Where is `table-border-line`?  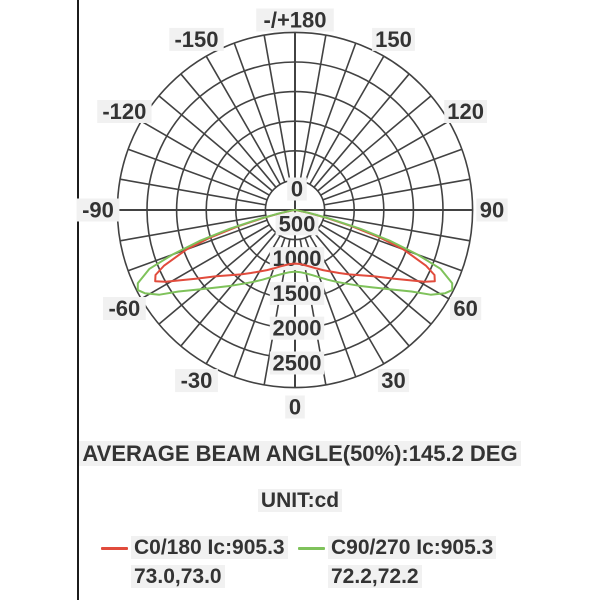 table-border-line is located at coordinates (78, 300).